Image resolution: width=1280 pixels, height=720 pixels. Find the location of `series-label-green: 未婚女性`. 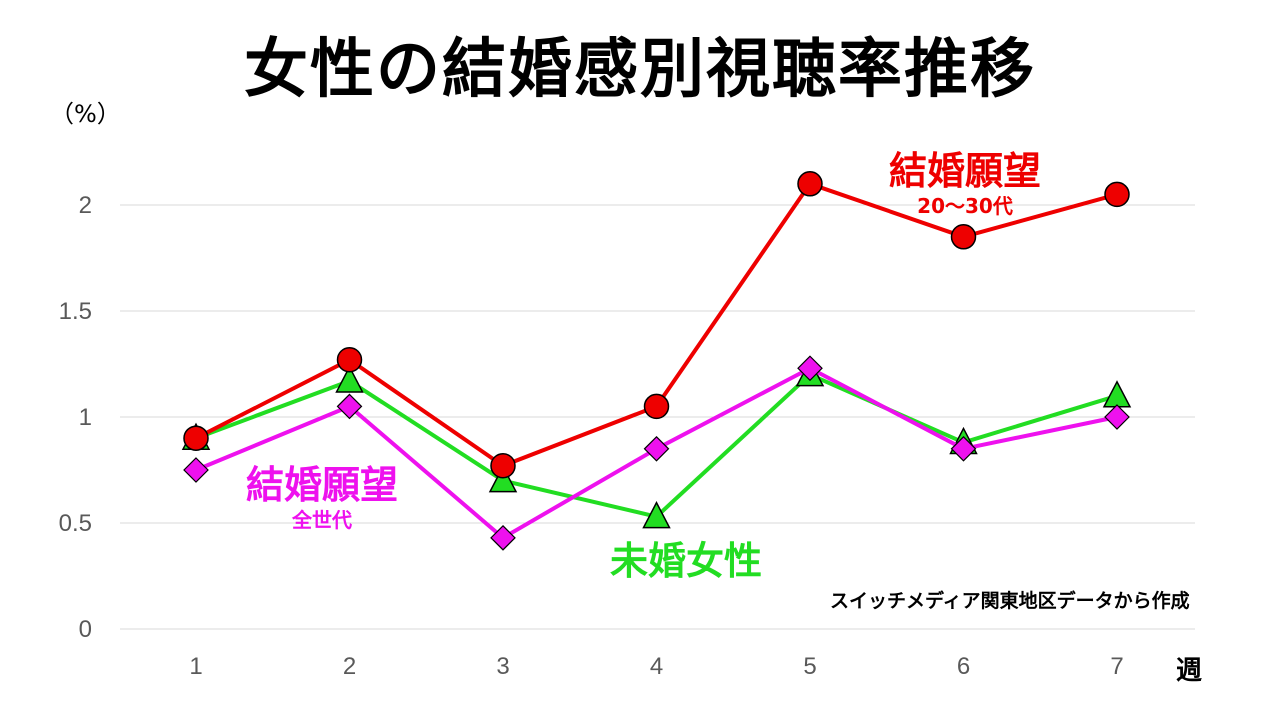

series-label-green: 未婚女性 is located at coordinates (686, 561).